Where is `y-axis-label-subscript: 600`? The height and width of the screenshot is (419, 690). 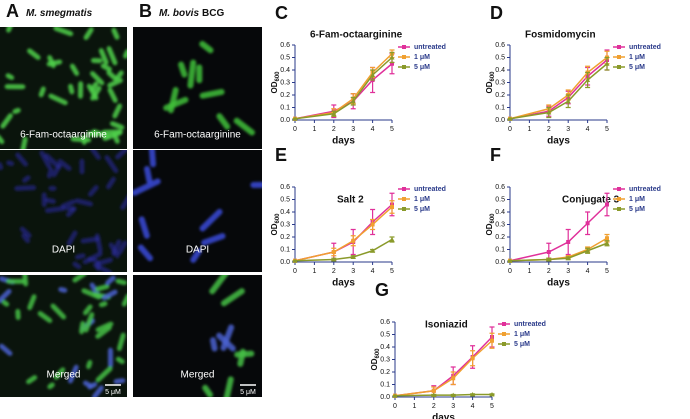 y-axis-label-subscript: 600 is located at coordinates (278, 218).